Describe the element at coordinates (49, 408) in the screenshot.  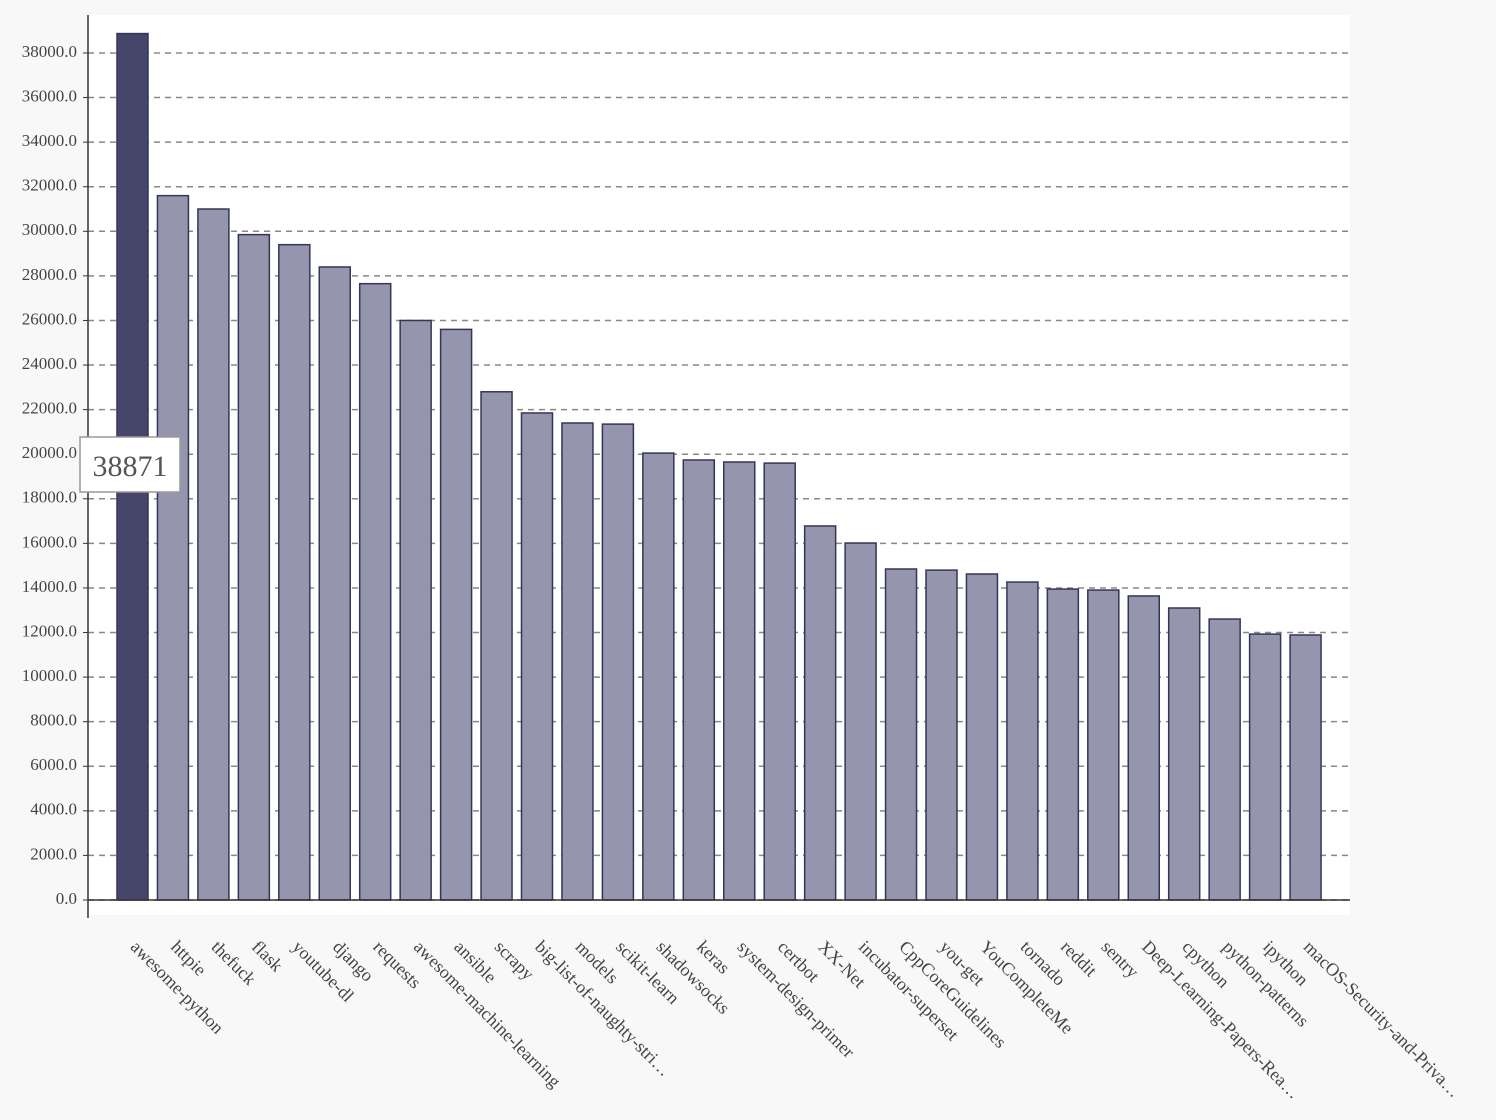
I see `y-tick-label: 22000.0` at that location.